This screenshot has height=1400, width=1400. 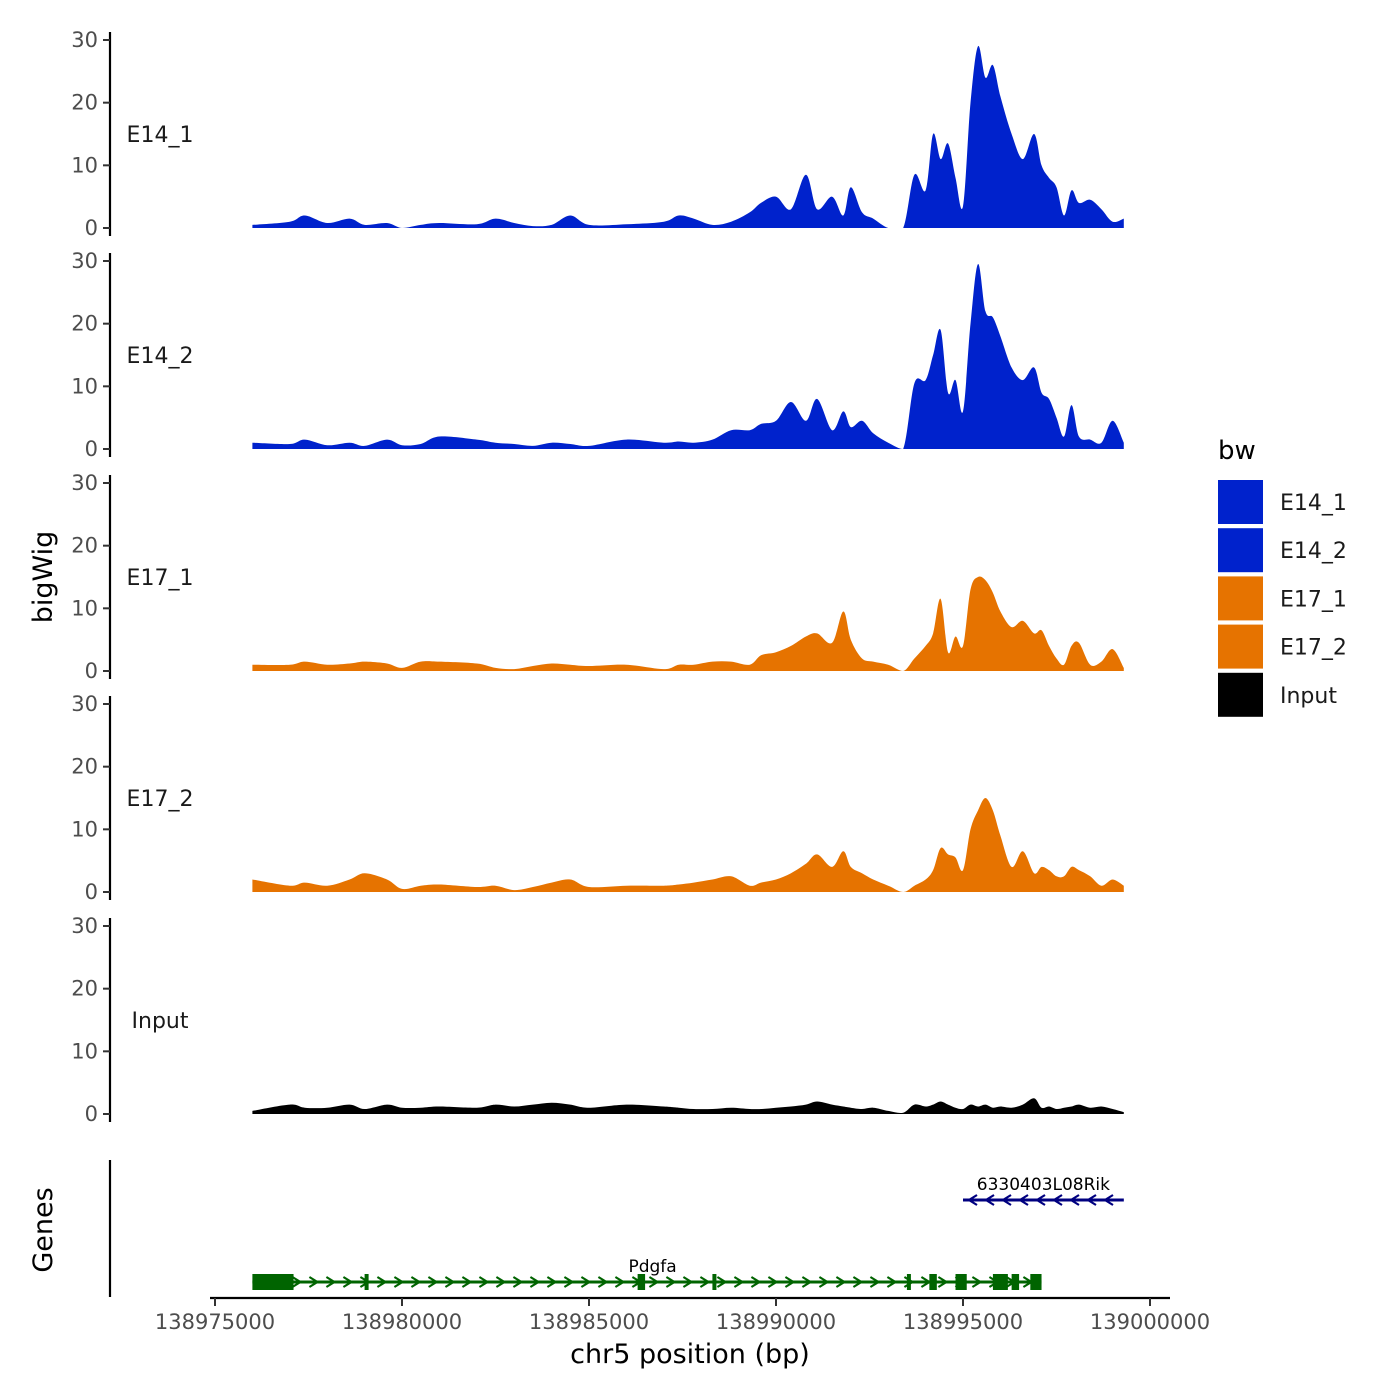 I want to click on panel-label: Input, so click(x=160, y=1021).